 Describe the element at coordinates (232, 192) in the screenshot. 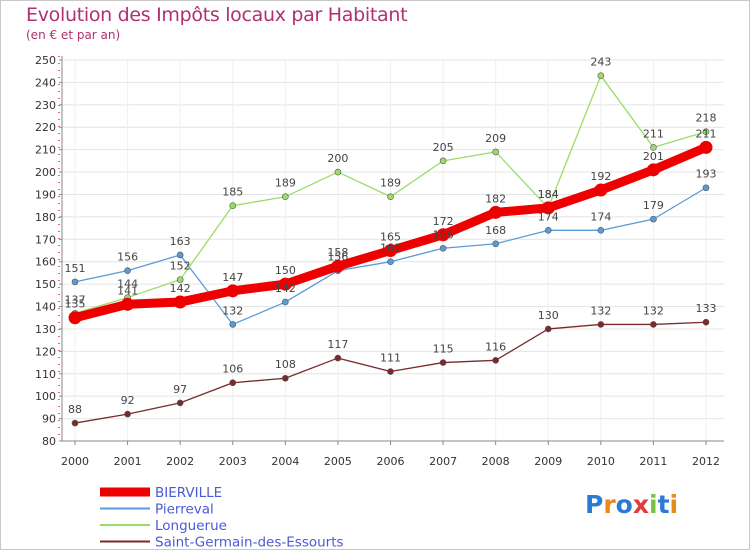

I see `data-label: 185` at that location.